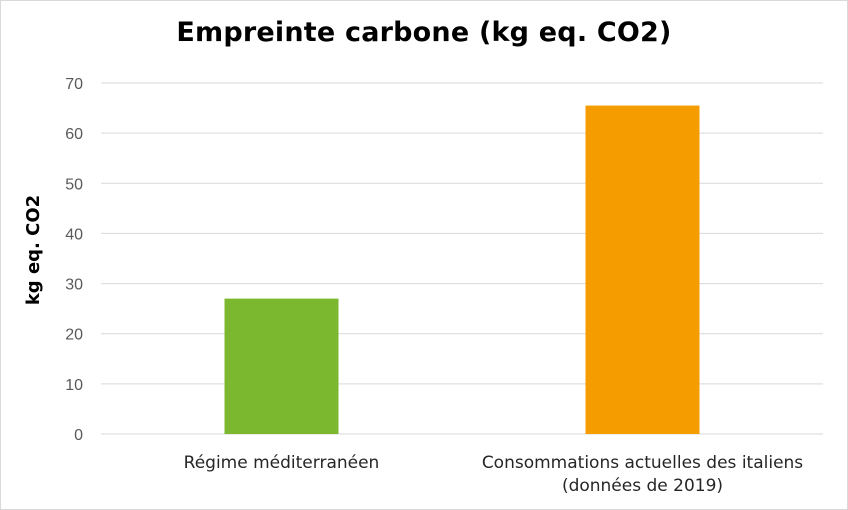  I want to click on chart-title: Empreinte carbone (kg eq. CO2), so click(424, 32).